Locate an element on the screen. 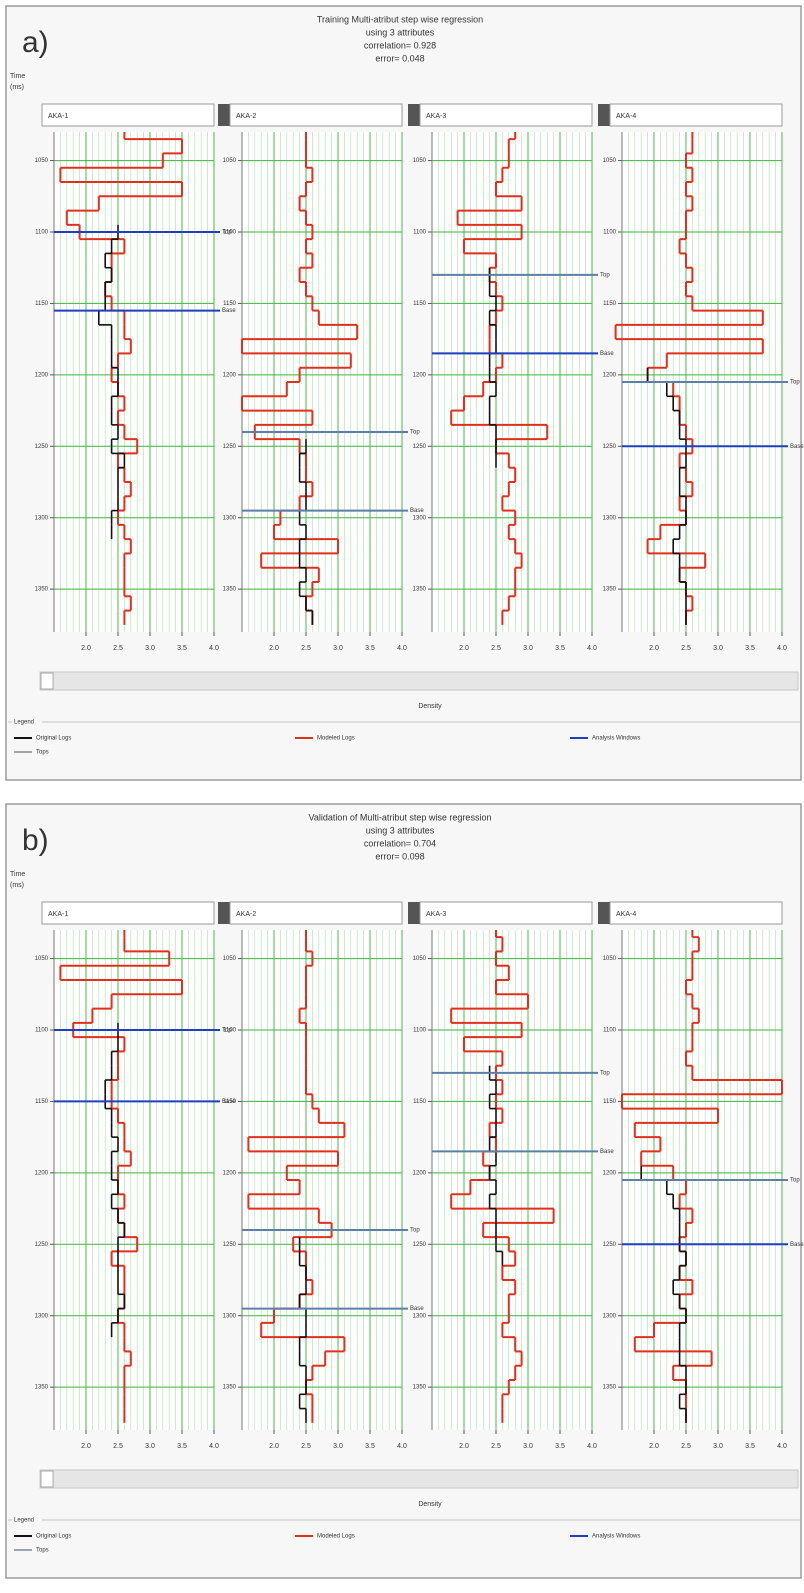  legend-title-bg is located at coordinates (27, 1520).